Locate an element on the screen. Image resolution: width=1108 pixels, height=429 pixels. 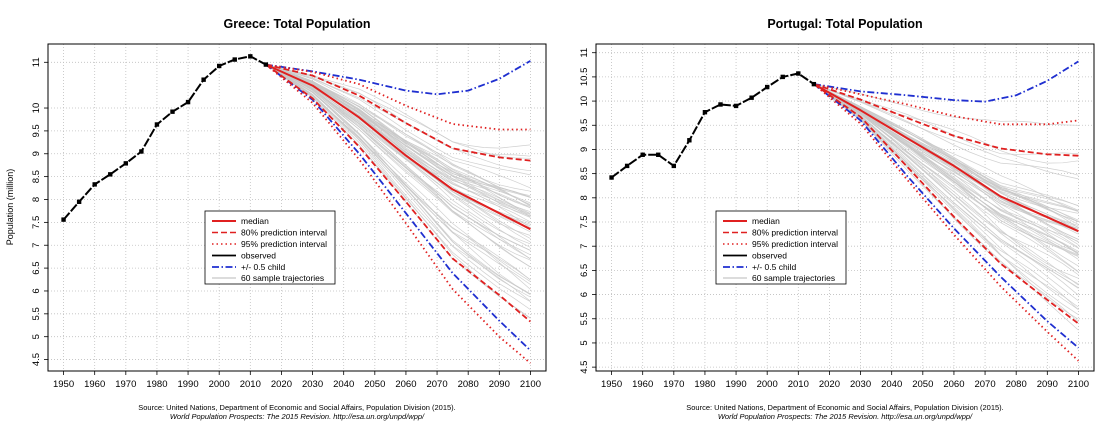
legend-label-half-child: +/- 0.5 child is located at coordinates (774, 267).